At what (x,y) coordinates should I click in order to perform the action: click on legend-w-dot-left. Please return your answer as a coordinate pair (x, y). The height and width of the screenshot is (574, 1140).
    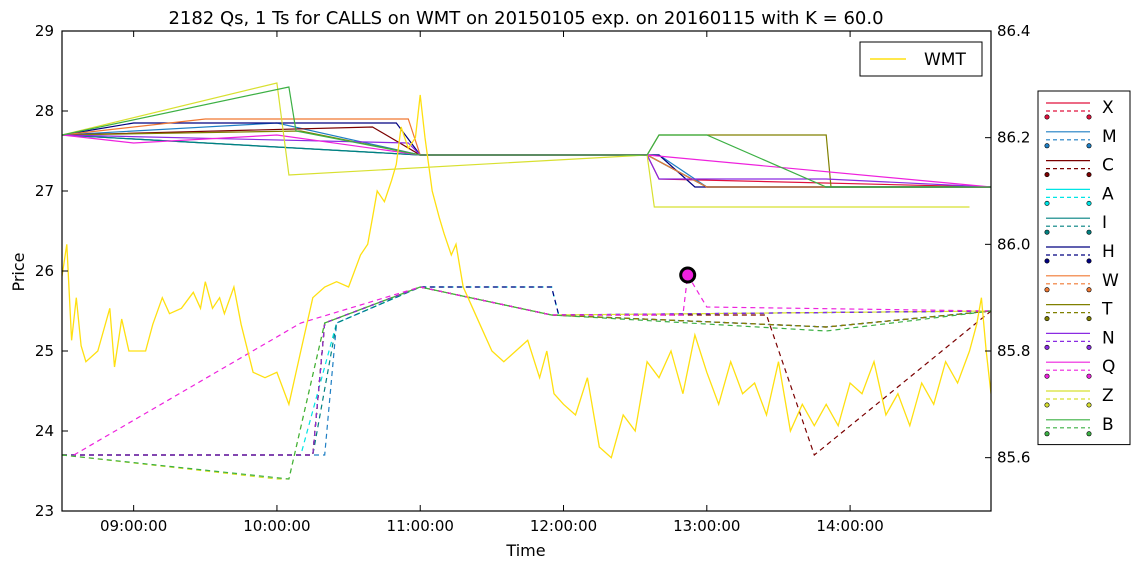
    Looking at the image, I should click on (1047, 290).